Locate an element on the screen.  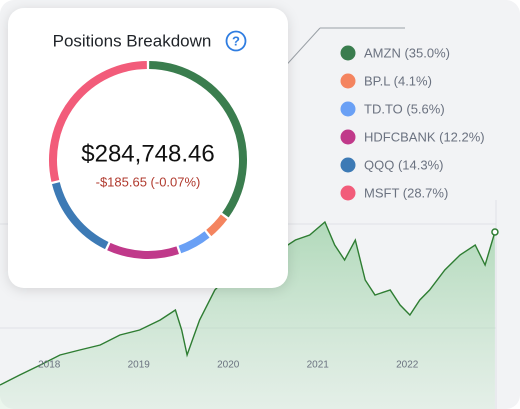
legend-label: HDFCBANK (12.2%) is located at coordinates (424, 136).